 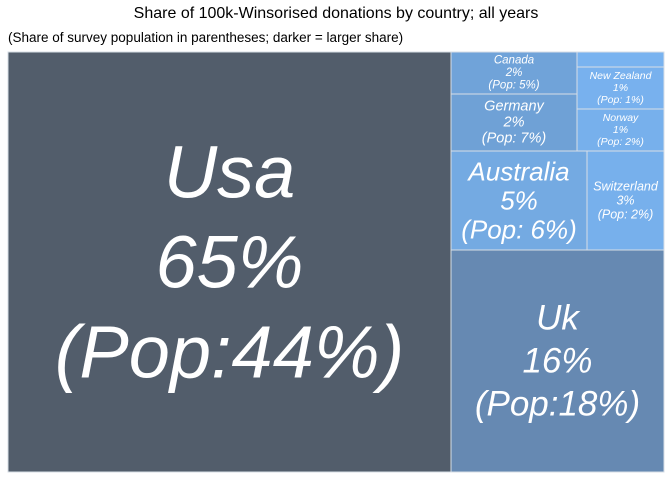 I want to click on treemap-label-australia-share: 5%, so click(x=519, y=201).